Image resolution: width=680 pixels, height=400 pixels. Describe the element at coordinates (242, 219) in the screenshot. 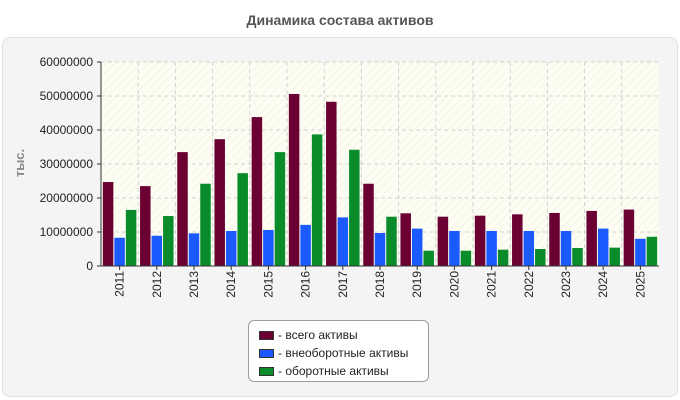

I see `bar-3-2014` at that location.